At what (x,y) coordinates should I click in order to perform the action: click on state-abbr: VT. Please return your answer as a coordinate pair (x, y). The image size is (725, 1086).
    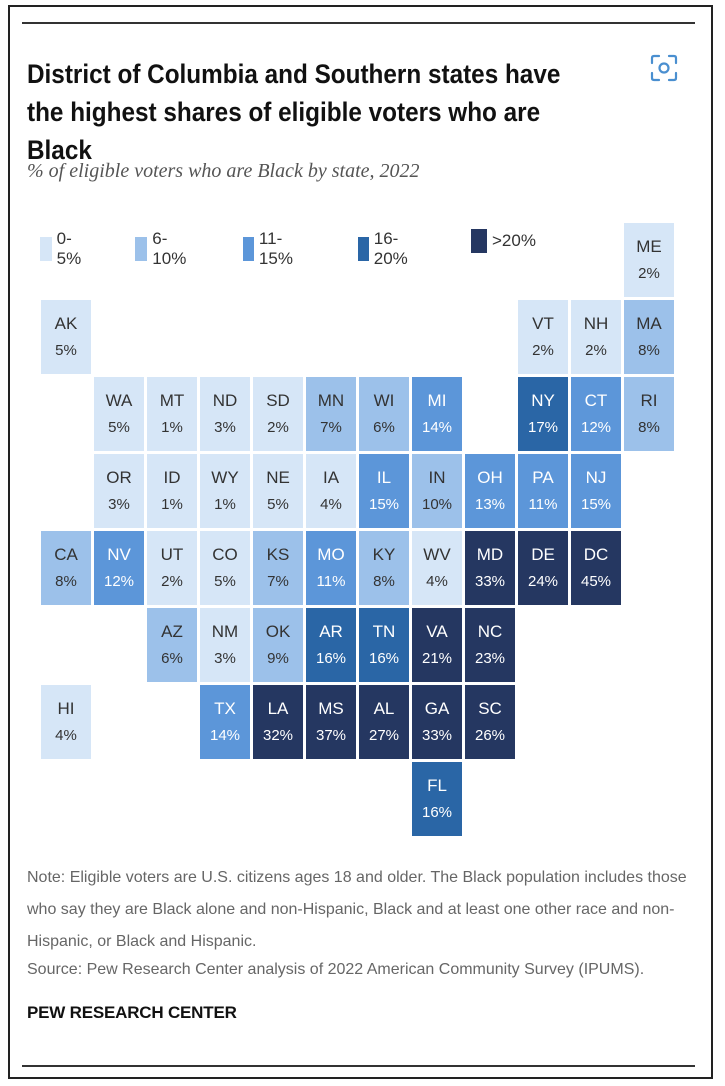
    Looking at the image, I should click on (543, 323).